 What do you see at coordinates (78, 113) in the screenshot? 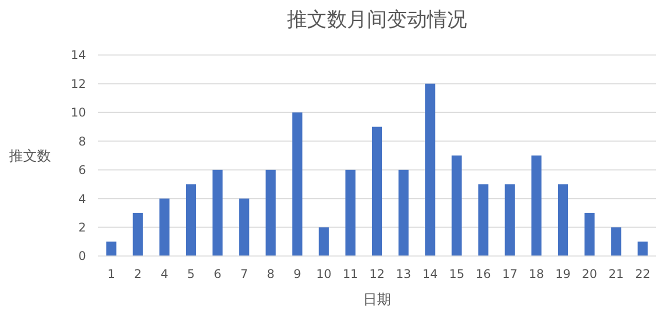
I see `y-tick-label: 10` at bounding box center [78, 113].